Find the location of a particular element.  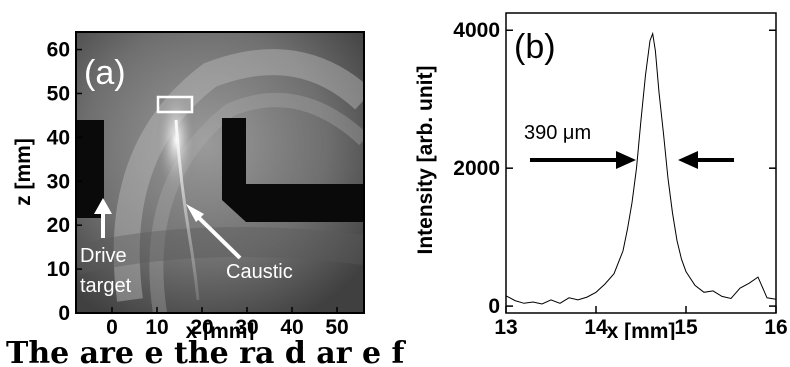

panel-a-label: (a) is located at coordinates (105, 73).